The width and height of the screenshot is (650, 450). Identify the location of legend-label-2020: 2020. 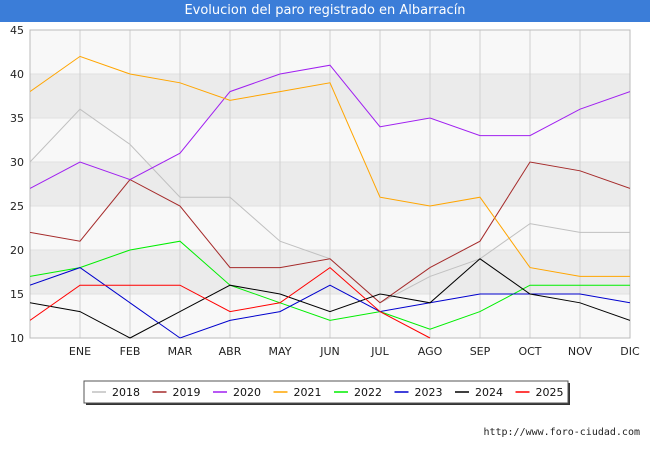
(247, 392).